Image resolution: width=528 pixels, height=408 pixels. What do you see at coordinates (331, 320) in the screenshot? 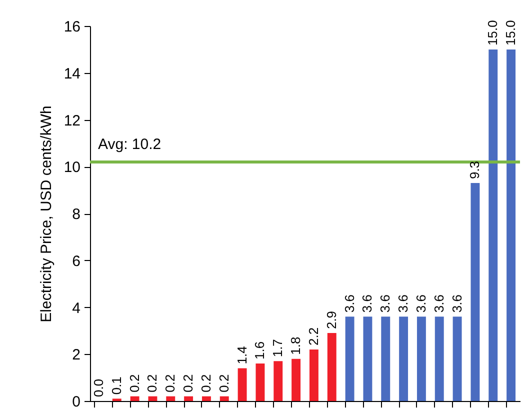
I see `data-label: 2.9` at bounding box center [331, 320].